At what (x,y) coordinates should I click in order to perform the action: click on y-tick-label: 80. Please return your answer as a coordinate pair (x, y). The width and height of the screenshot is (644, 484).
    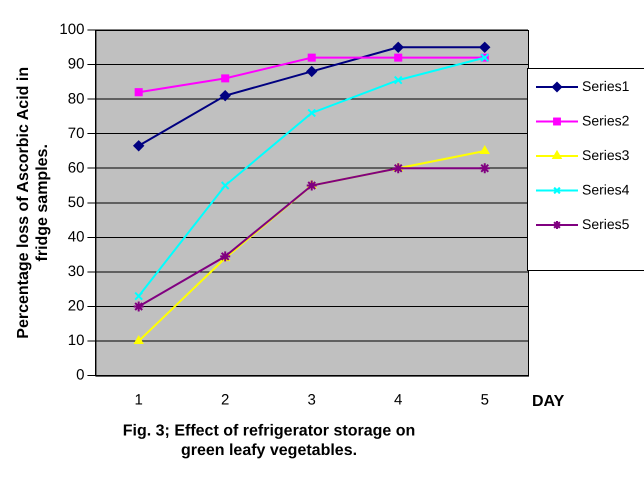
    Looking at the image, I should click on (76, 99).